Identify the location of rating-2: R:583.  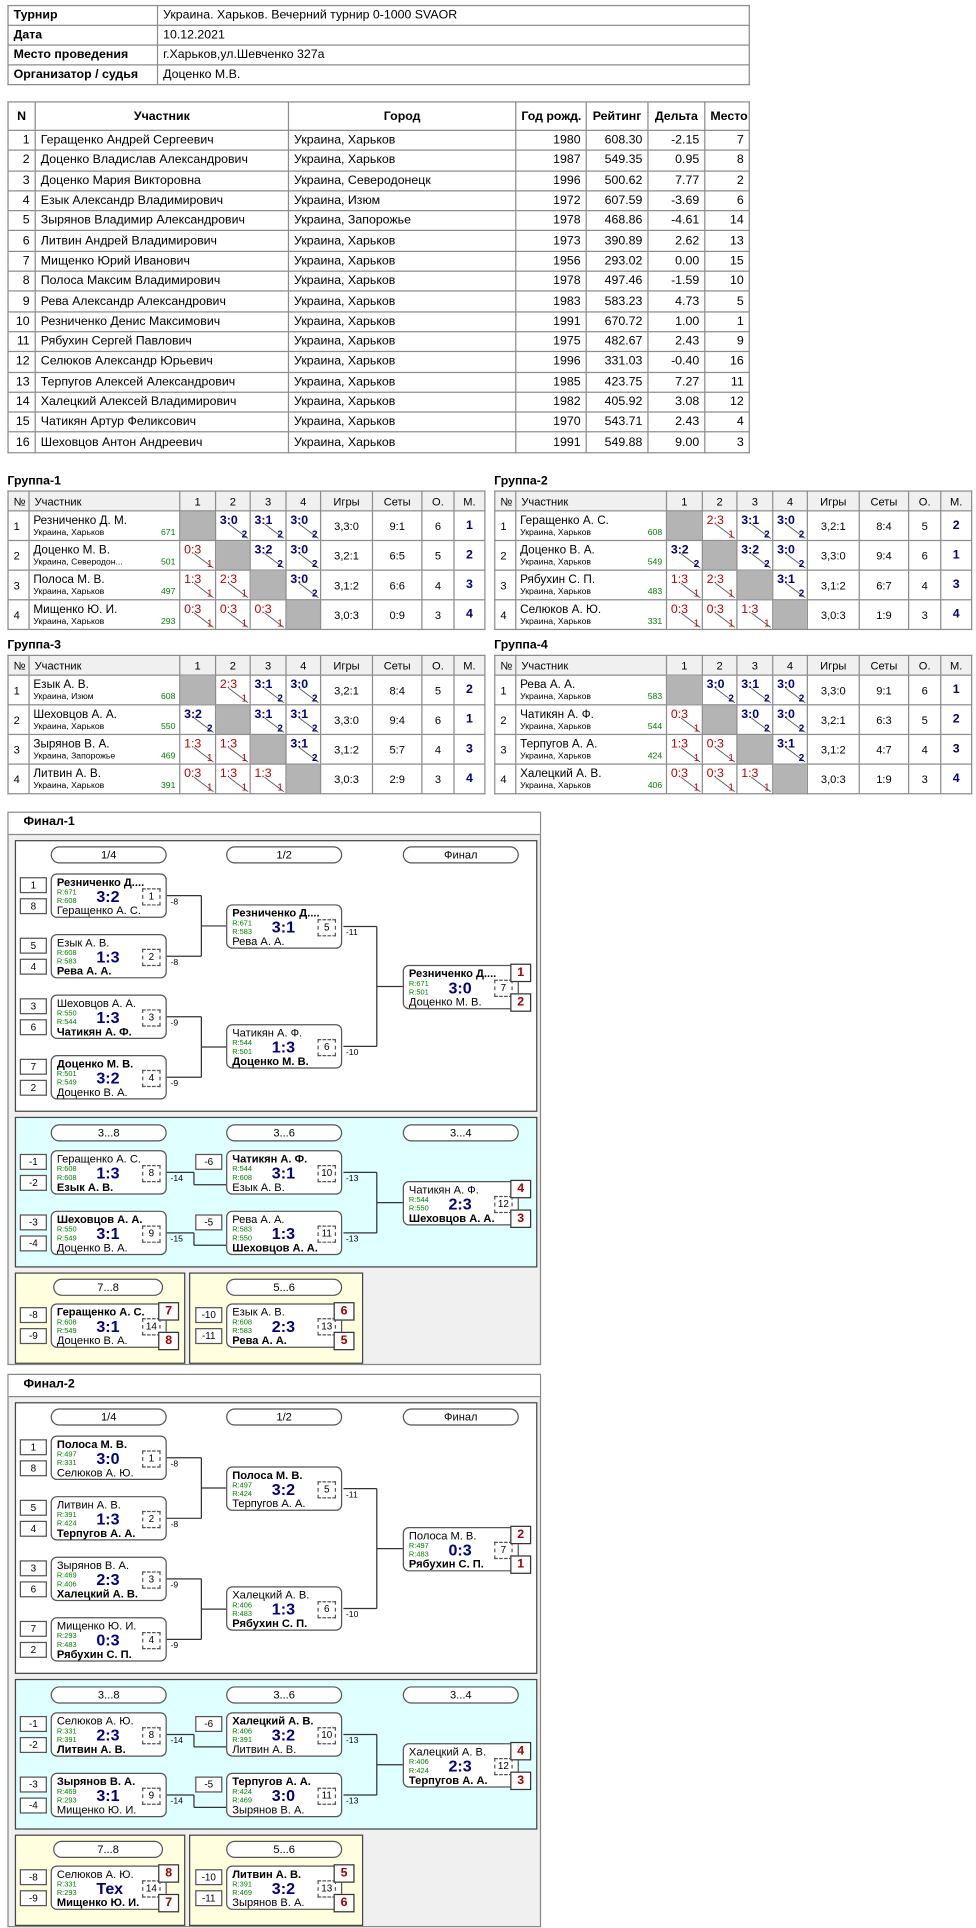
(242, 1332).